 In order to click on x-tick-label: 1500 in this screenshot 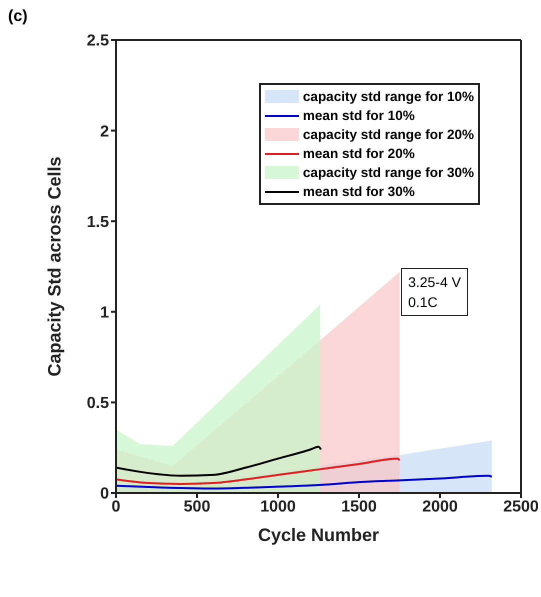, I will do `click(359, 507)`.